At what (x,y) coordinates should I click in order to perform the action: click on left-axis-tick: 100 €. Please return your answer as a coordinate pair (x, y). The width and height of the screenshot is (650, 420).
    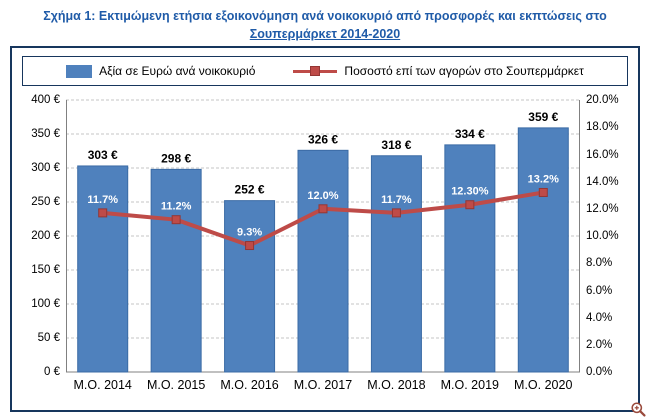
    Looking at the image, I should click on (45, 304).